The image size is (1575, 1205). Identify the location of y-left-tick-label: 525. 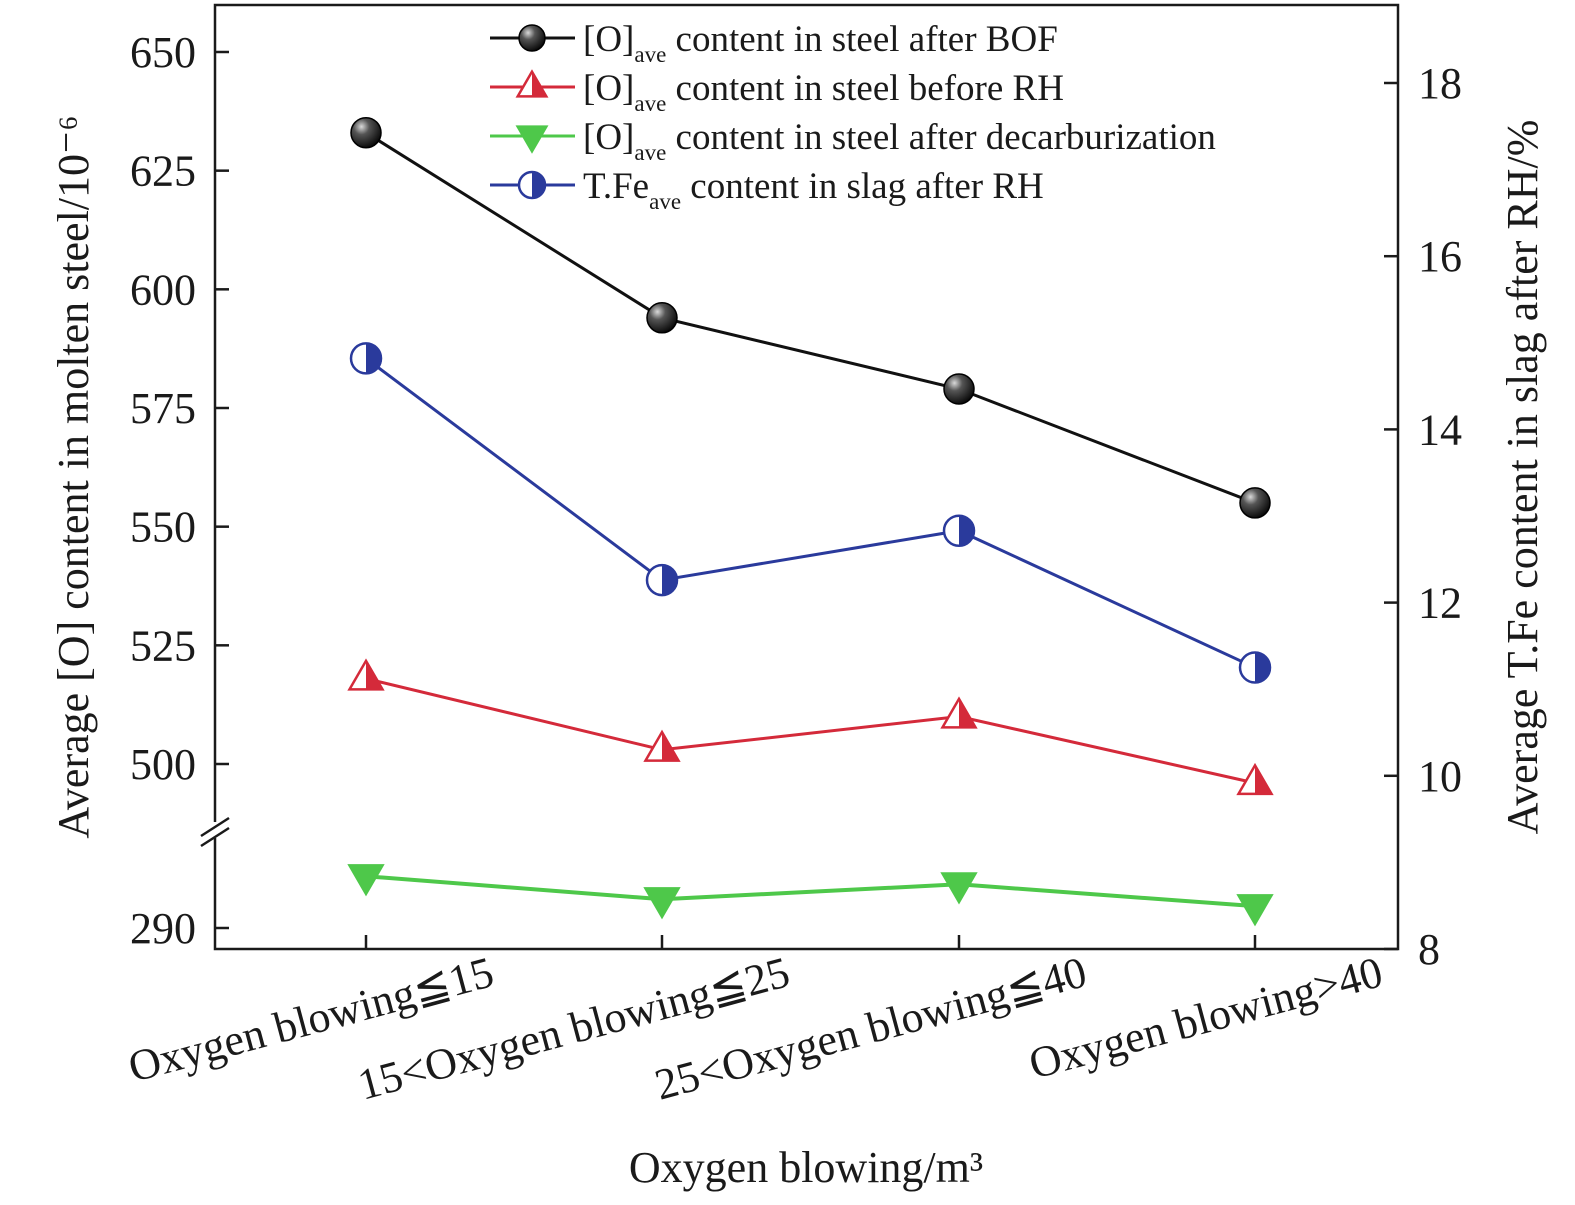
(163, 645).